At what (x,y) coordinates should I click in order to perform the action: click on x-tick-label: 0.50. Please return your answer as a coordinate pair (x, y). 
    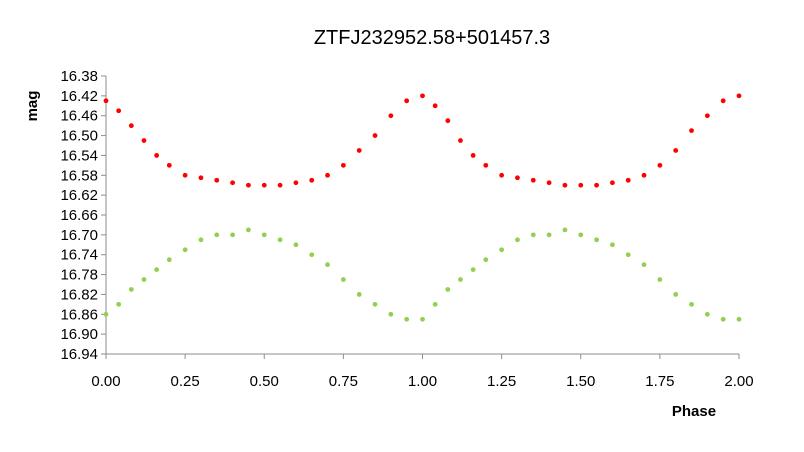
    Looking at the image, I should click on (264, 381).